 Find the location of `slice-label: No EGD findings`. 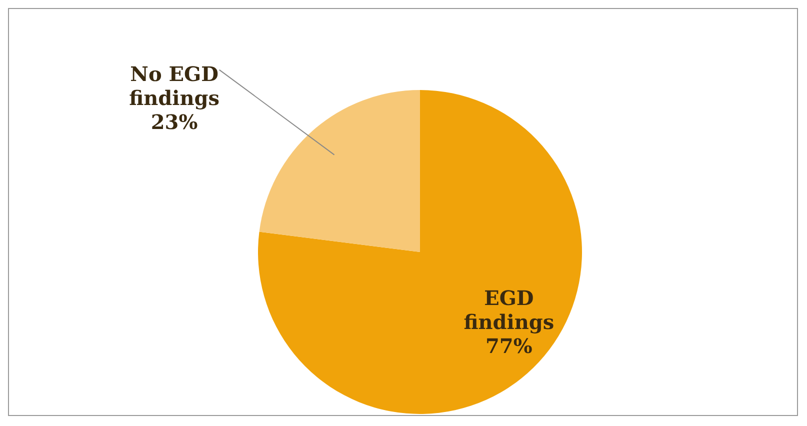

slice-label: No EGD findings is located at coordinates (174, 86).